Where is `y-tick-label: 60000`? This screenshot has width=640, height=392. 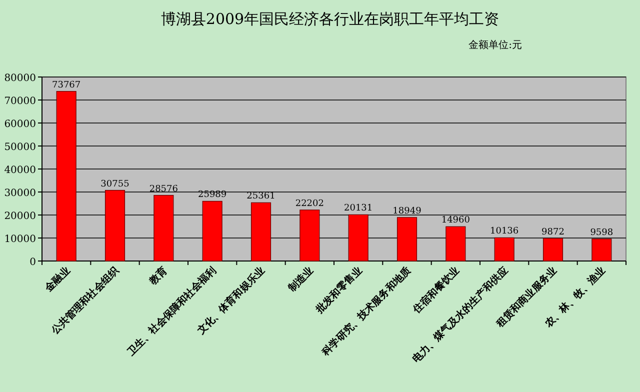 y-tick-label: 60000 is located at coordinates (20, 124).